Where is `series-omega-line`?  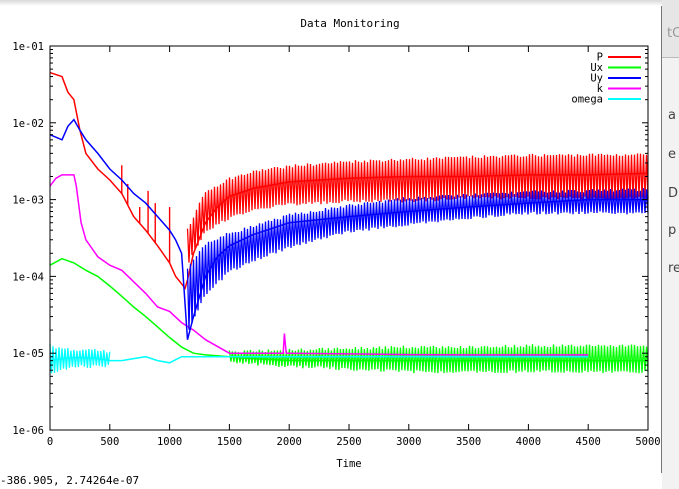 series-omega-line is located at coordinates (319, 359).